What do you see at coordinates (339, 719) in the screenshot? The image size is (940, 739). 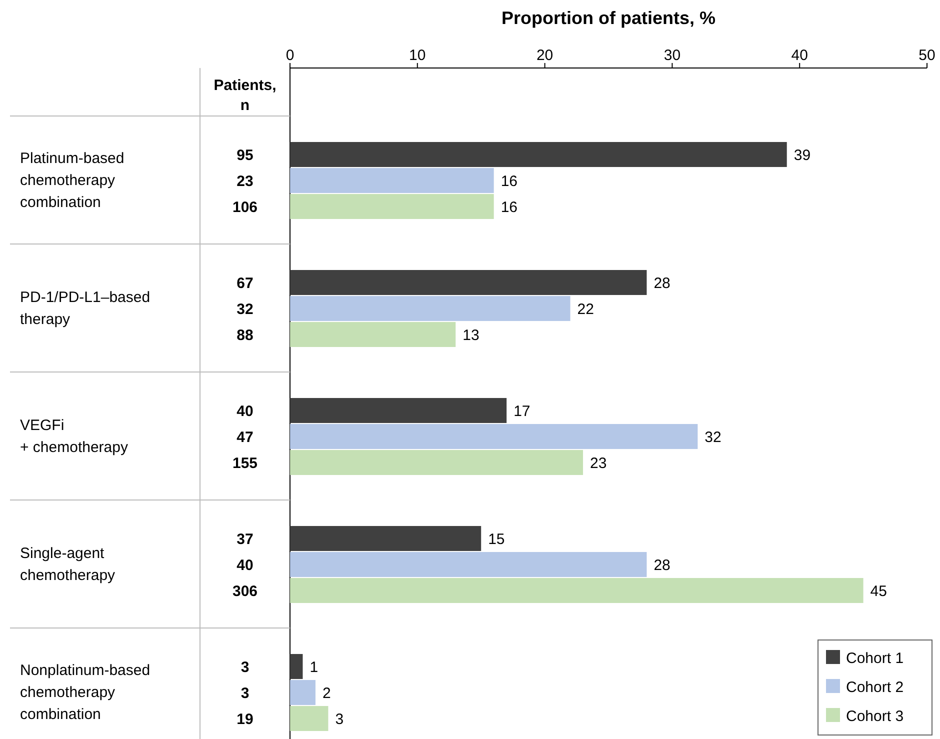 I see `data-label: 3` at bounding box center [339, 719].